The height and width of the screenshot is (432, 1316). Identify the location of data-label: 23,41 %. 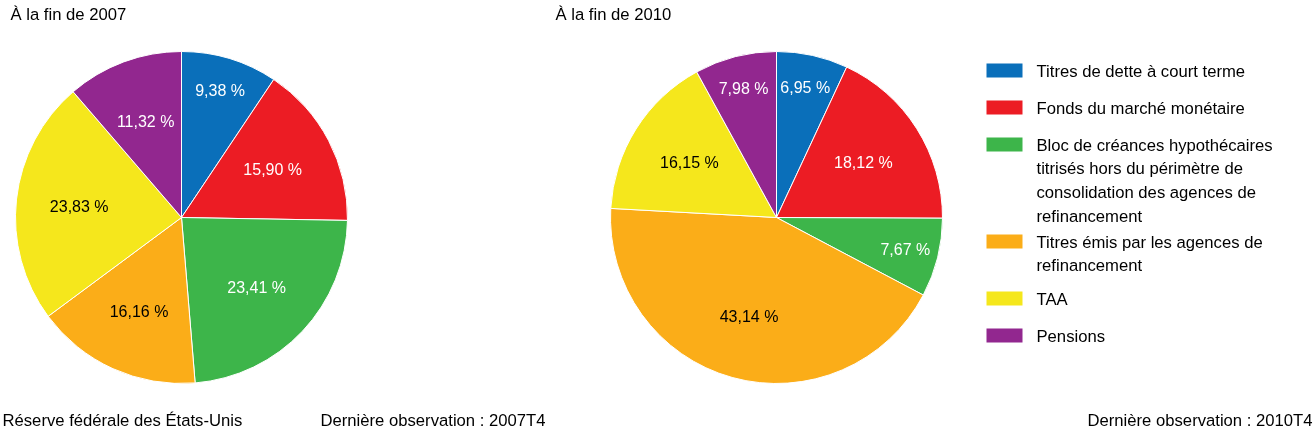
(256, 288).